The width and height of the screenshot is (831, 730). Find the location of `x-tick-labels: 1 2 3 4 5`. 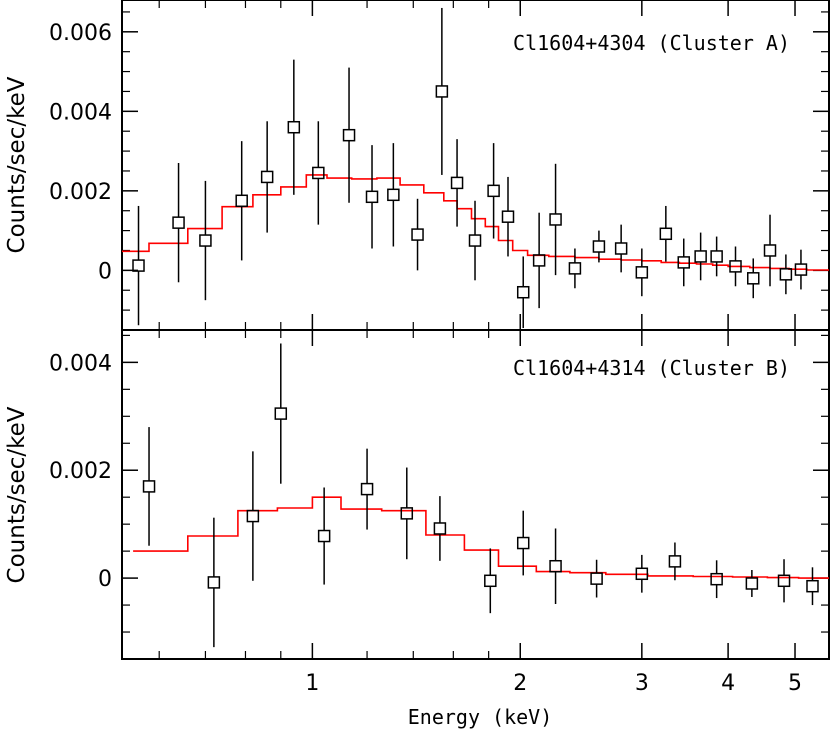

x-tick-labels: 1 2 3 4 5 is located at coordinates (553, 683).